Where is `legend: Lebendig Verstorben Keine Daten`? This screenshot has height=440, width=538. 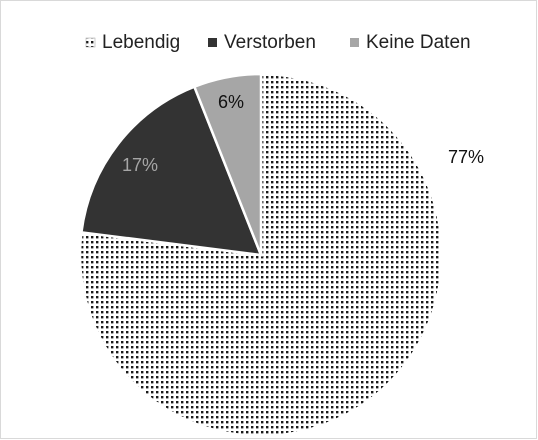 legend: Lebendig Verstorben Keine Daten is located at coordinates (278, 42).